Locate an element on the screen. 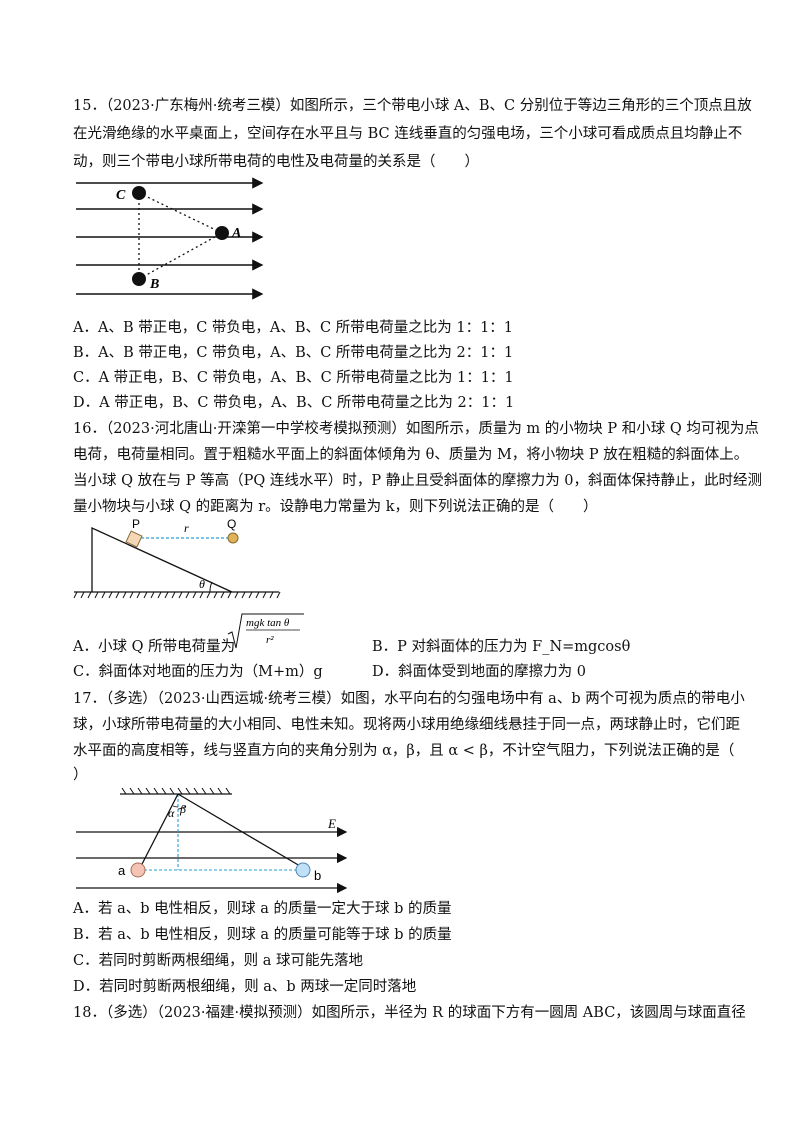 The height and width of the screenshot is (1132, 800). ball-q is located at coordinates (233, 538).